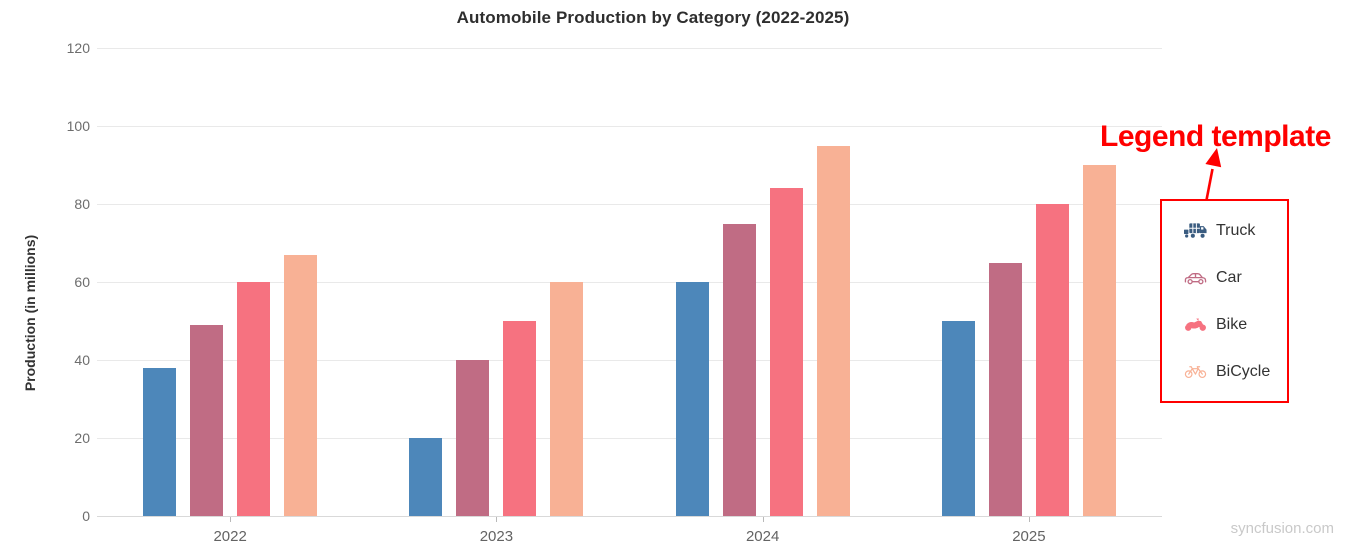  Describe the element at coordinates (786, 352) in the screenshot. I see `bar-bike-2024` at that location.